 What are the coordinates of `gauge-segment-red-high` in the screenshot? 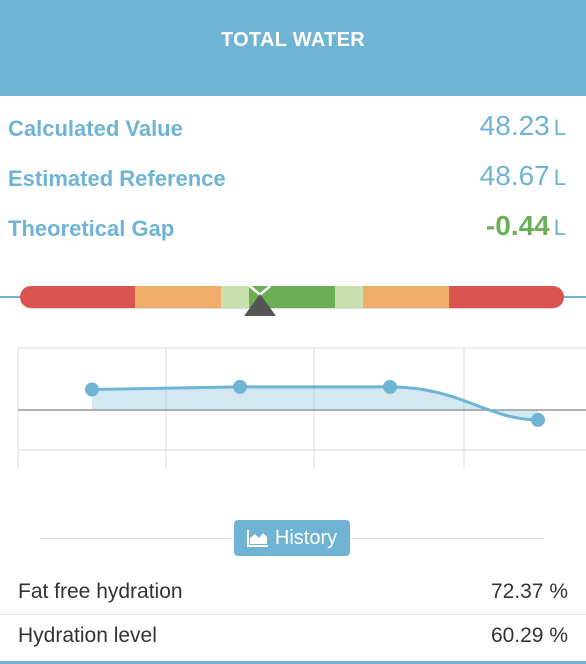 It's located at (506, 297).